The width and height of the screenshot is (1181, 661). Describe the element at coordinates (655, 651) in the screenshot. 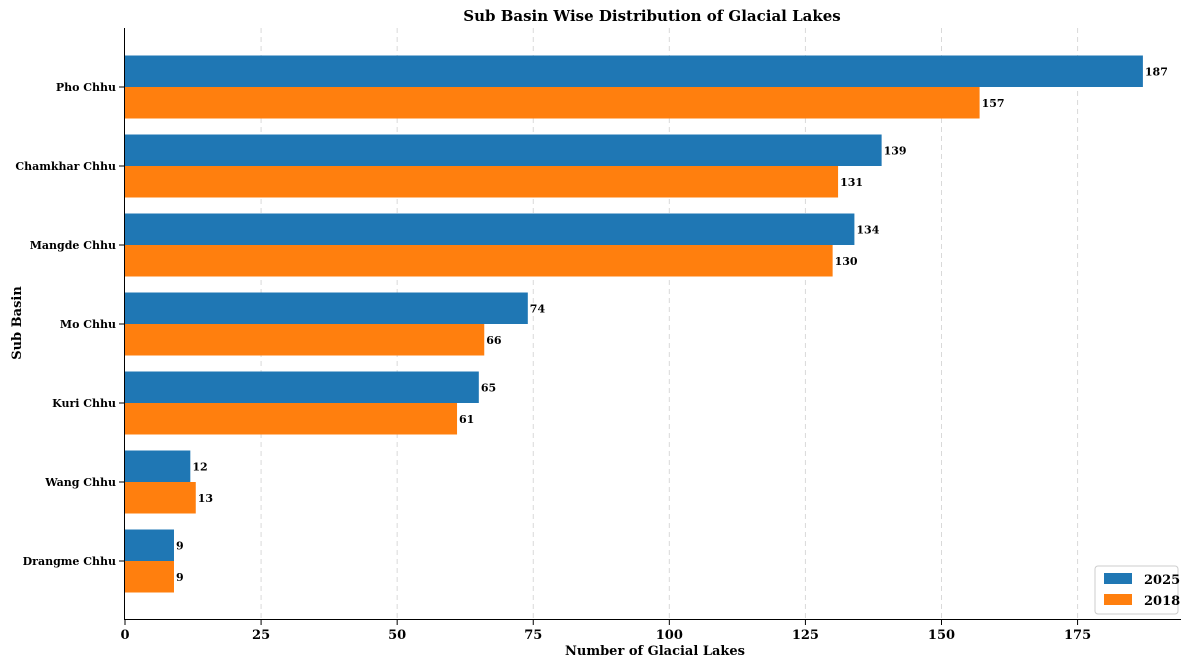

I see `x-axis-label: Number of Glacial Lakes` at that location.